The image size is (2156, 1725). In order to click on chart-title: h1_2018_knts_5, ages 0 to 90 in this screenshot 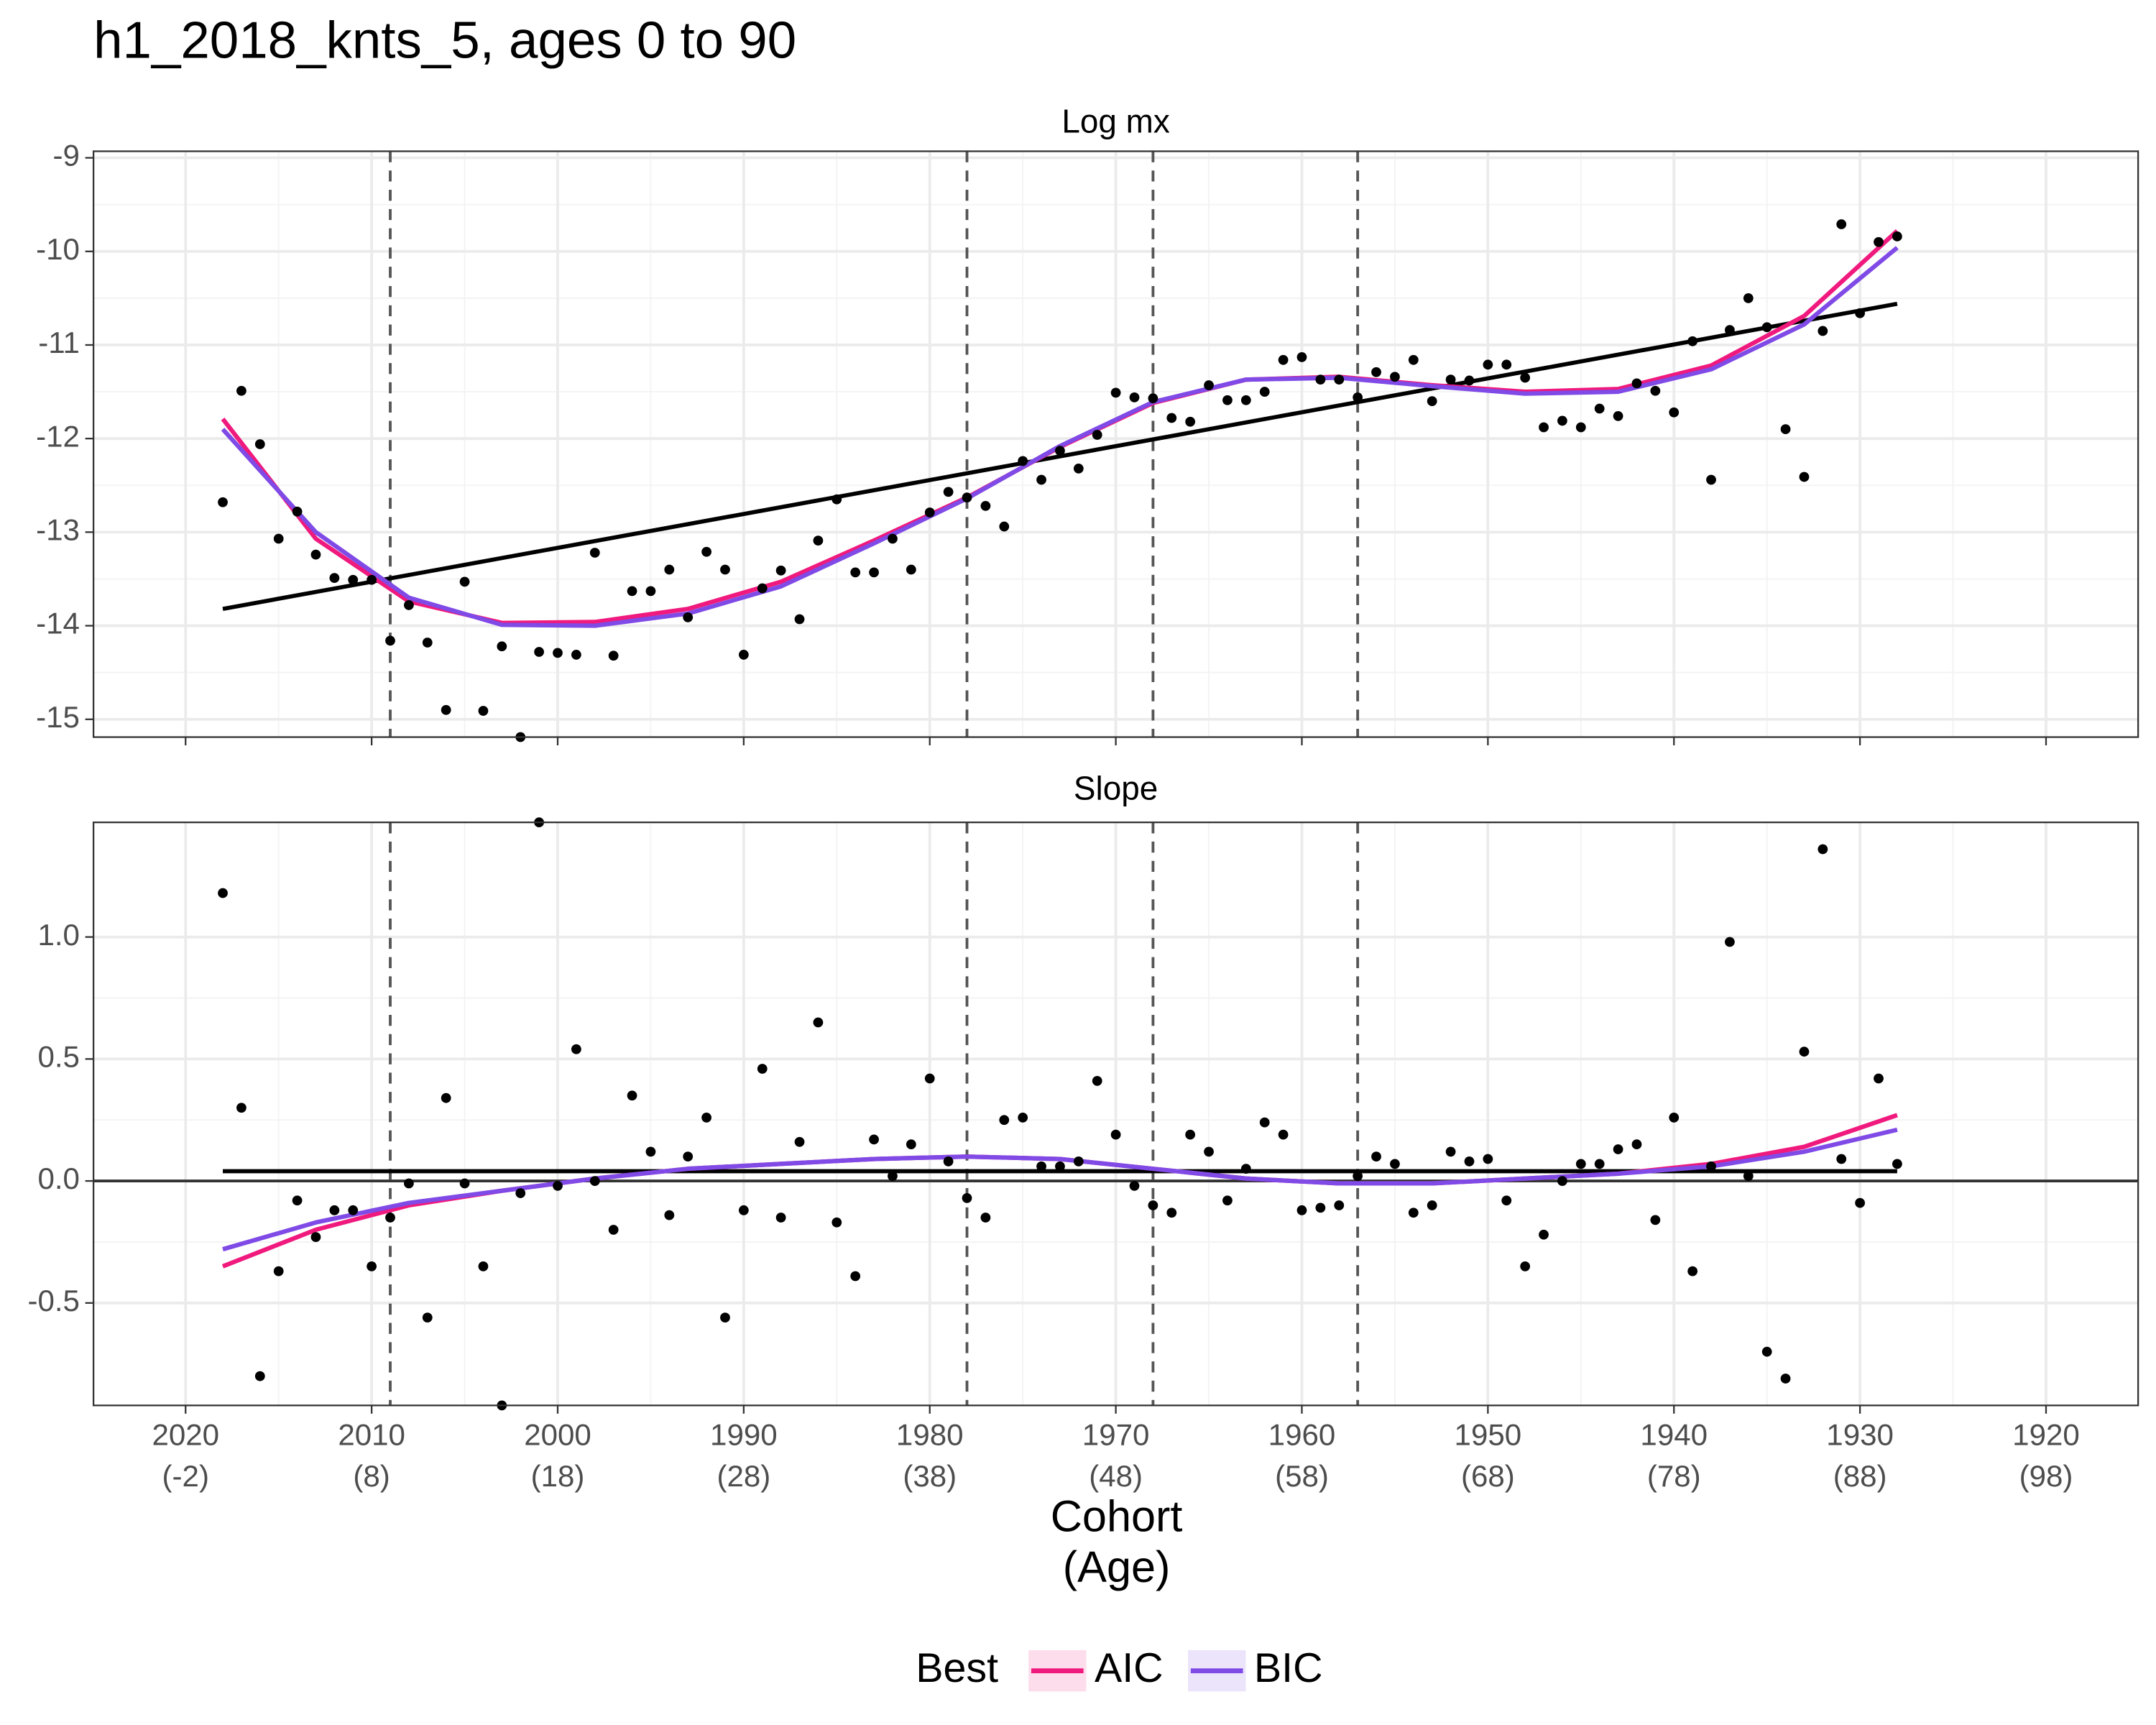, I will do `click(444, 40)`.